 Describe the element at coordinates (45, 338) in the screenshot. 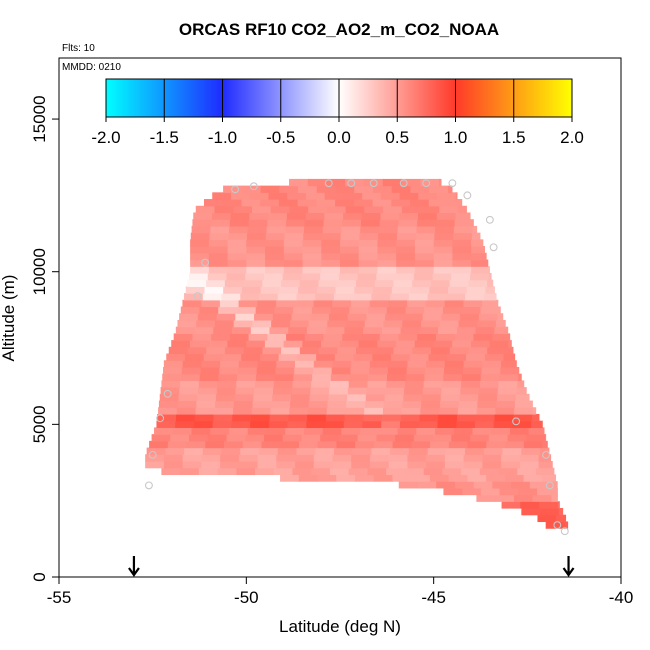

I see `y-axis: 0 5000 10000 15000` at that location.